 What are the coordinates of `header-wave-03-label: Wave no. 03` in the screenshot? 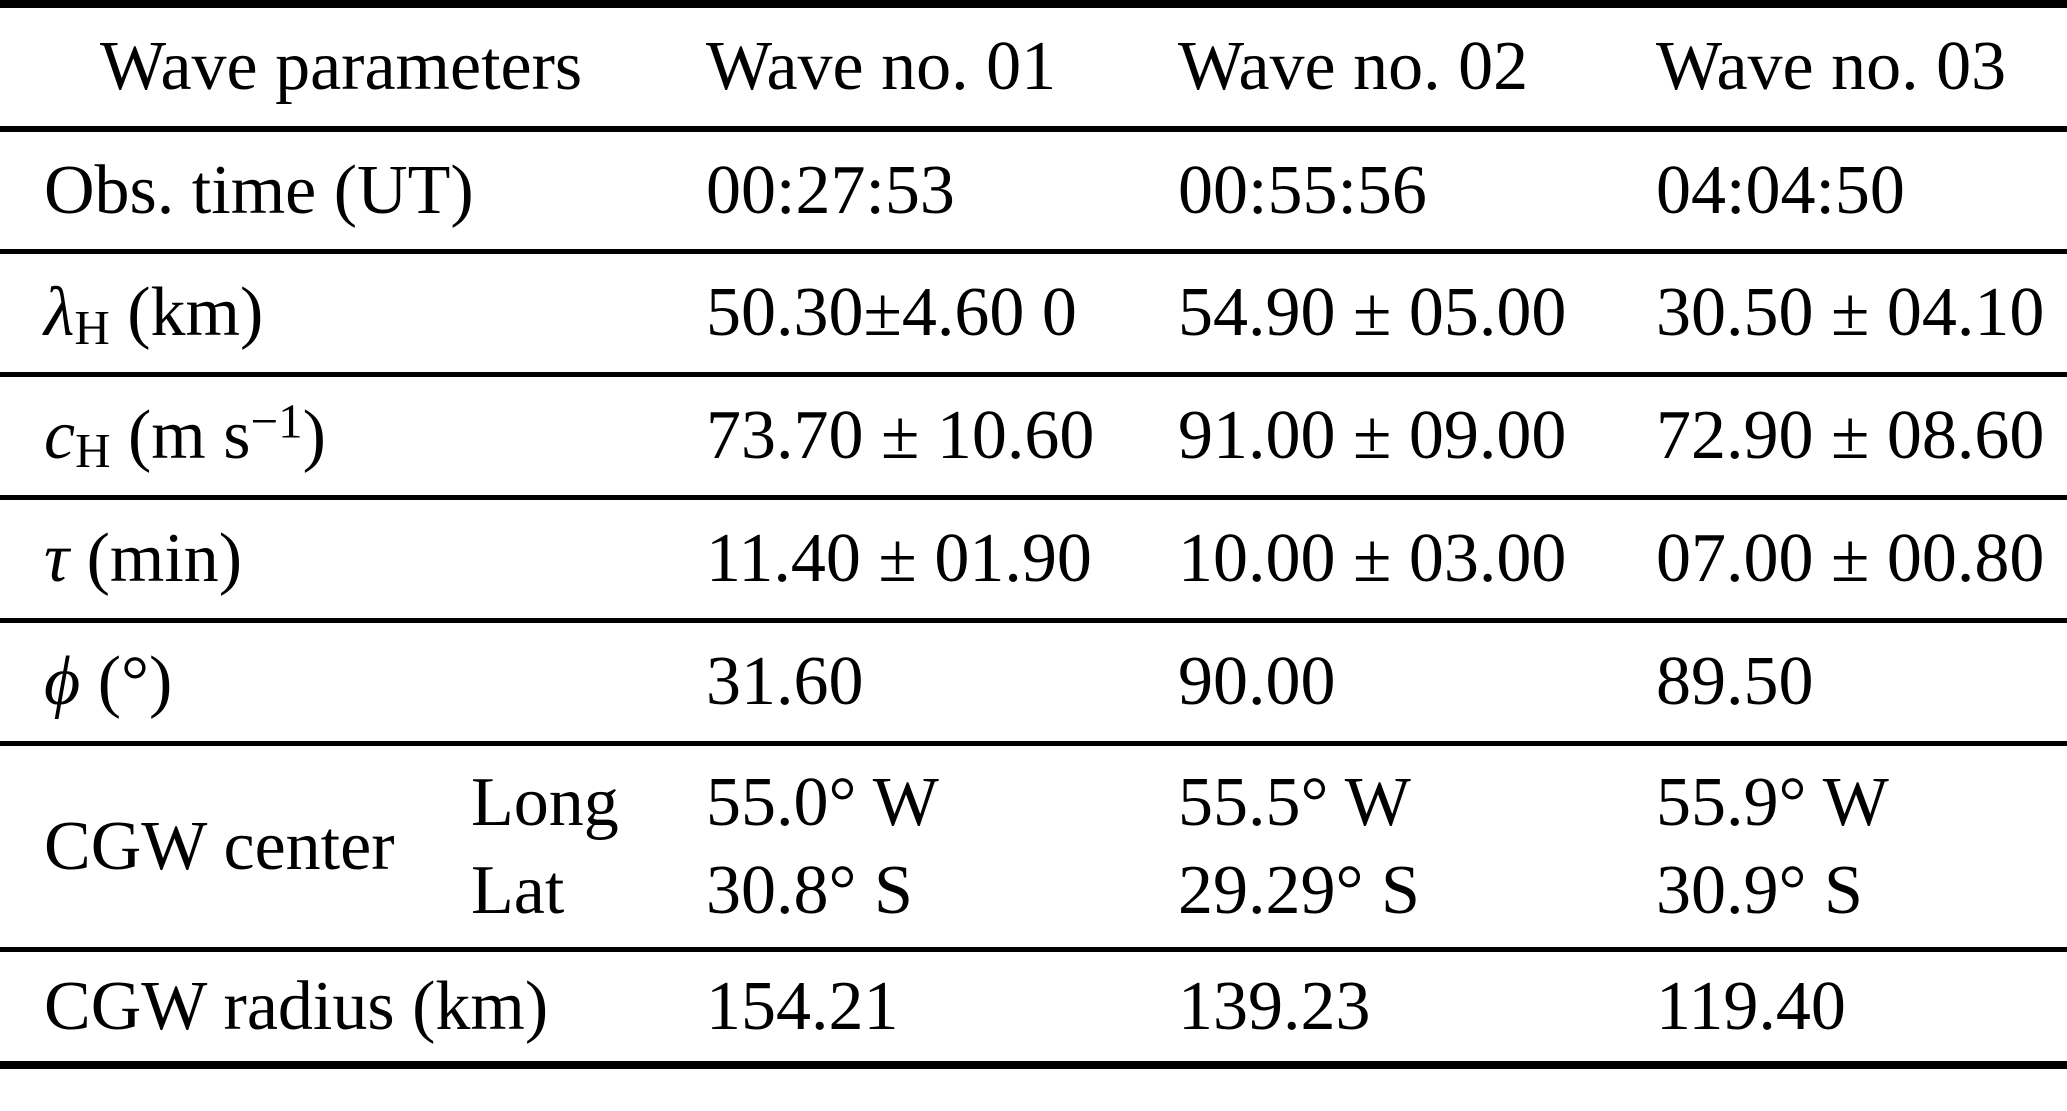 It's located at (1831, 66).